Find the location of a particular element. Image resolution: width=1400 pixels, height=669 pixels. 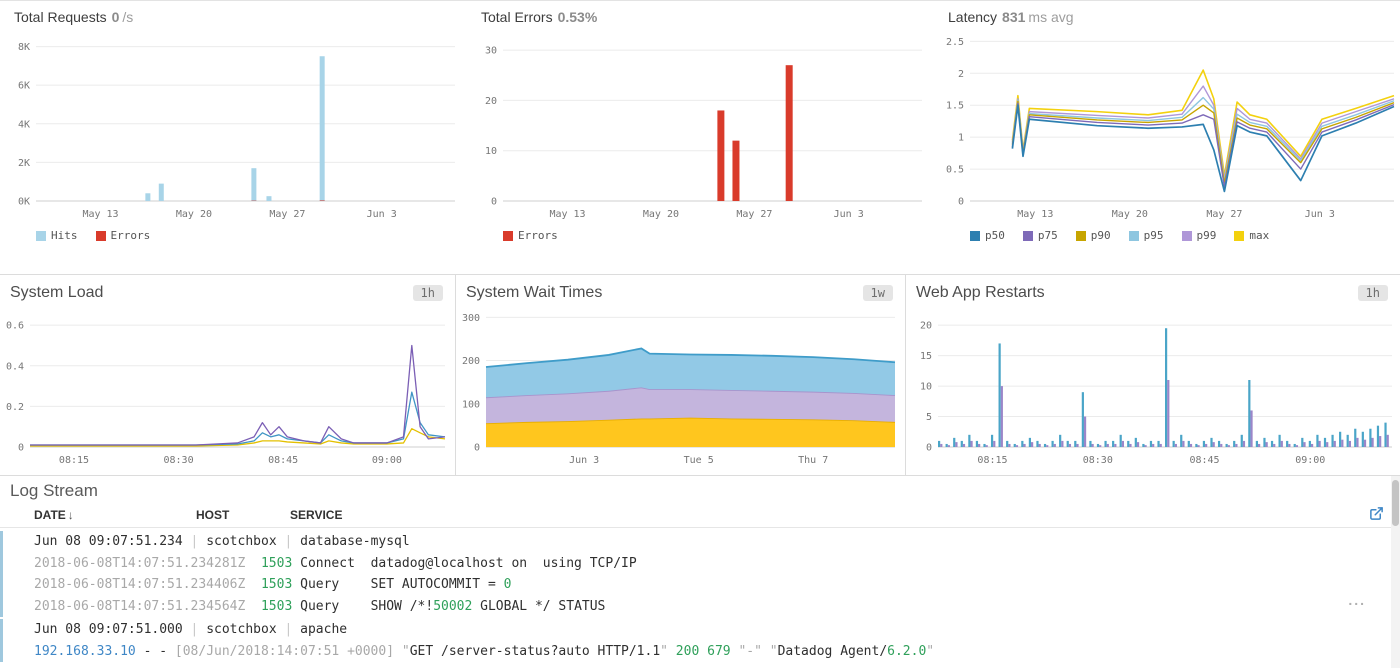

legend-label: p95 is located at coordinates (1153, 235).